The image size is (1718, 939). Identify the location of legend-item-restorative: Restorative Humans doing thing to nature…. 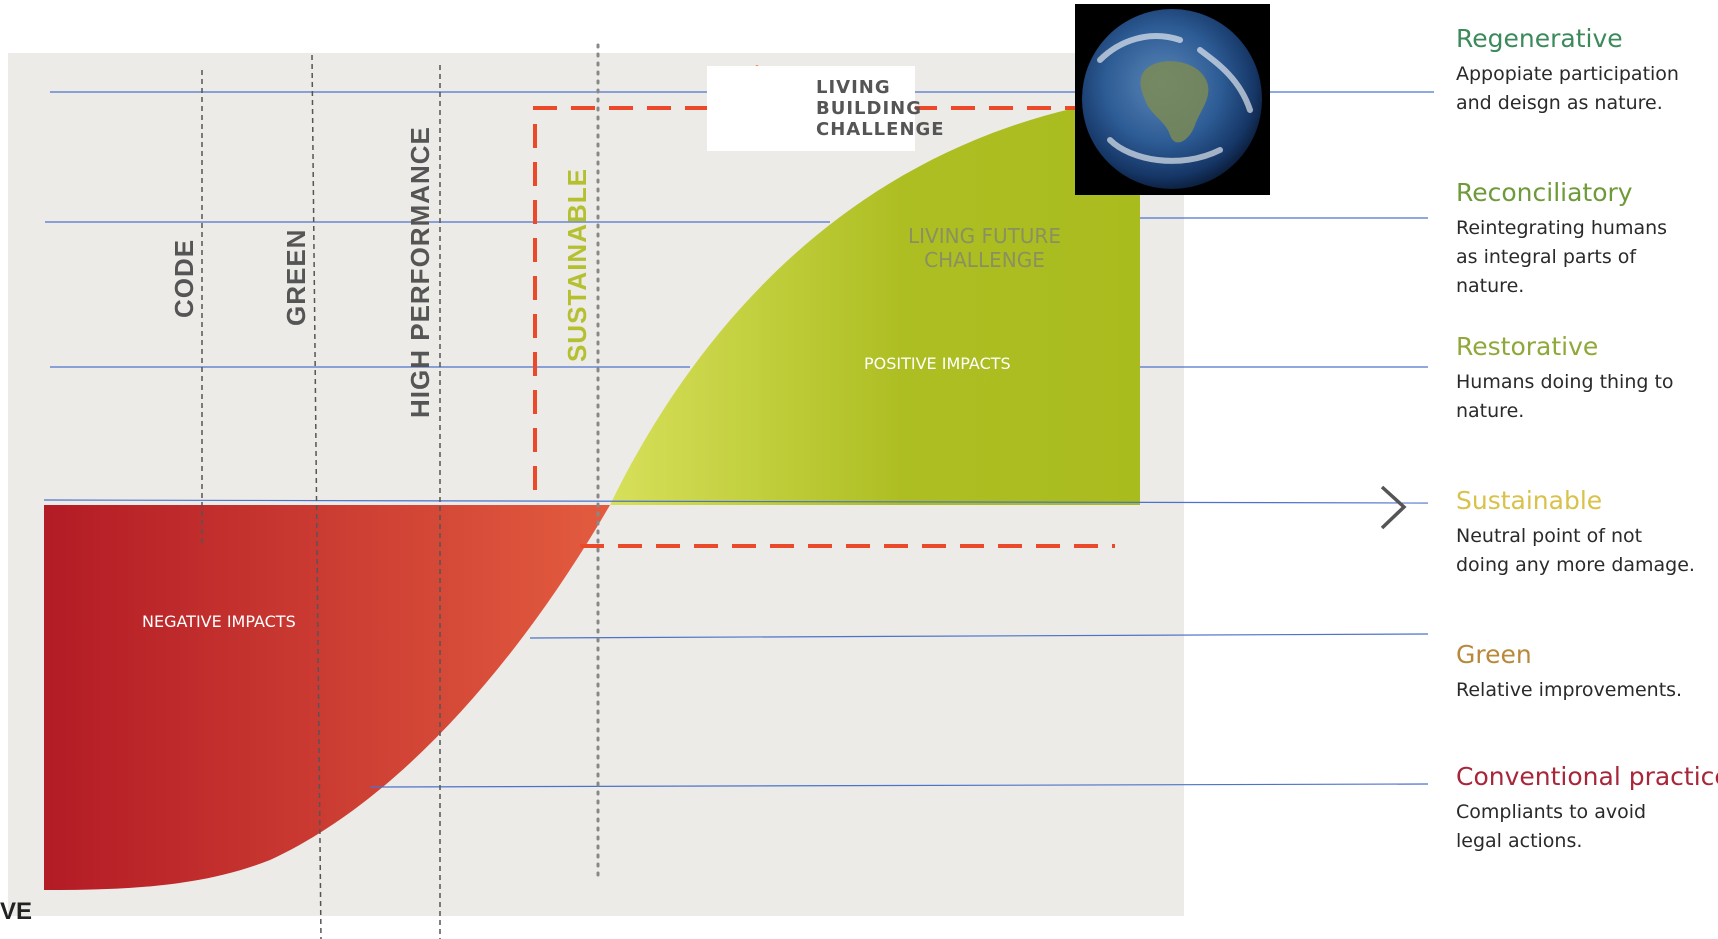
(1587, 379).